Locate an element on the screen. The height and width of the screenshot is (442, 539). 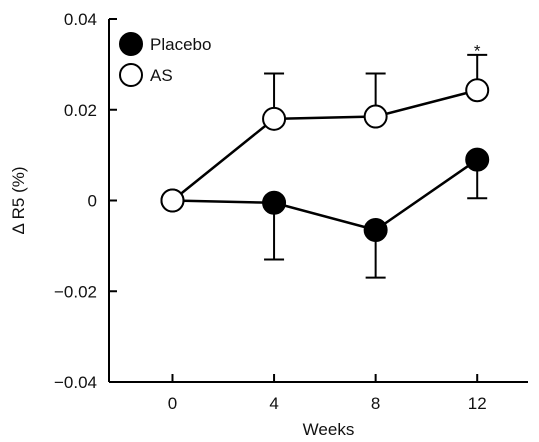
legend: Placebo AS is located at coordinates (165, 59).